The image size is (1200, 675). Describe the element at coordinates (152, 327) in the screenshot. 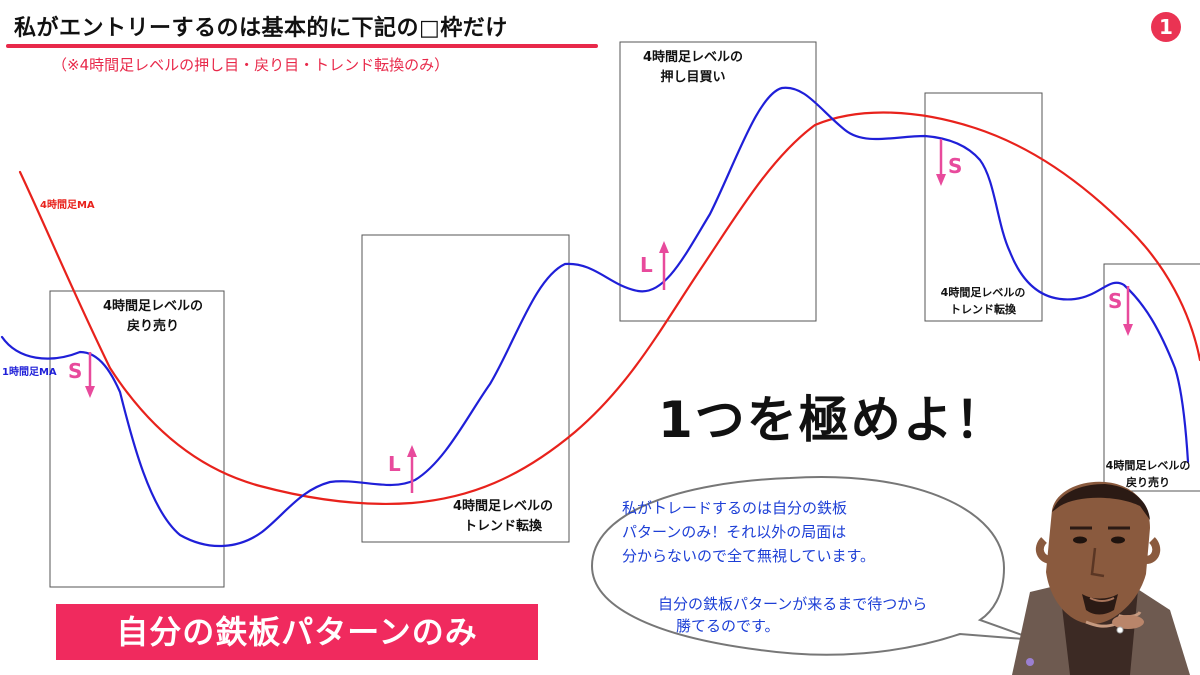

I see `zone-label-1-line2: 戻り売り` at that location.